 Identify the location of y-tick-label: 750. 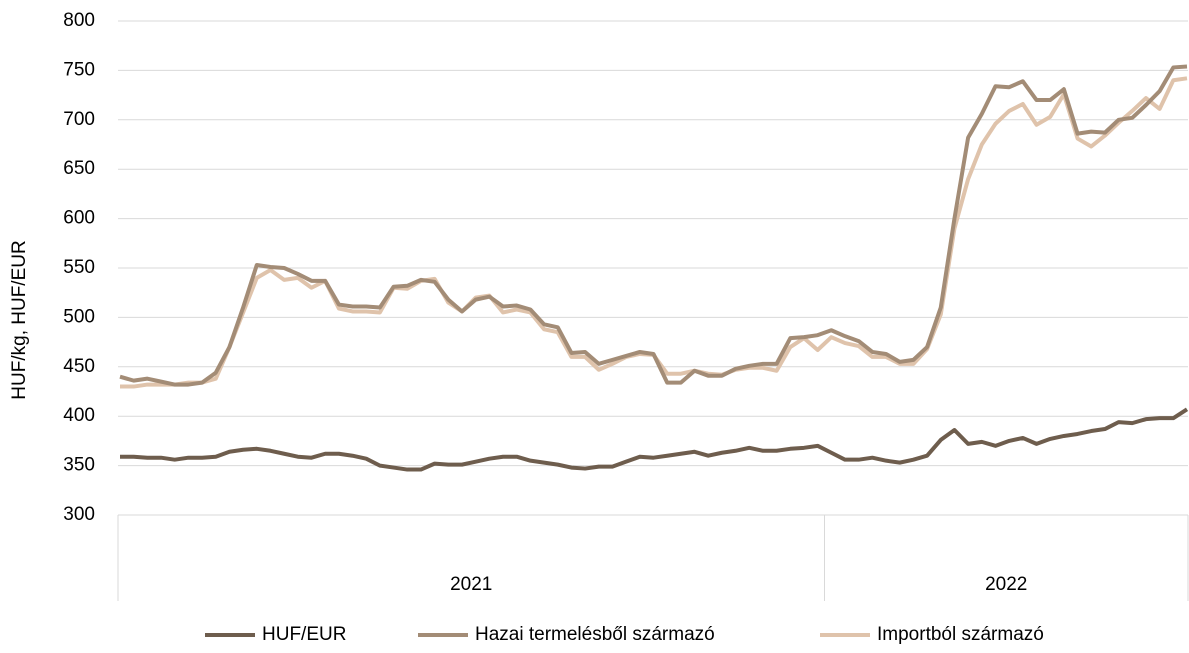
(79, 69).